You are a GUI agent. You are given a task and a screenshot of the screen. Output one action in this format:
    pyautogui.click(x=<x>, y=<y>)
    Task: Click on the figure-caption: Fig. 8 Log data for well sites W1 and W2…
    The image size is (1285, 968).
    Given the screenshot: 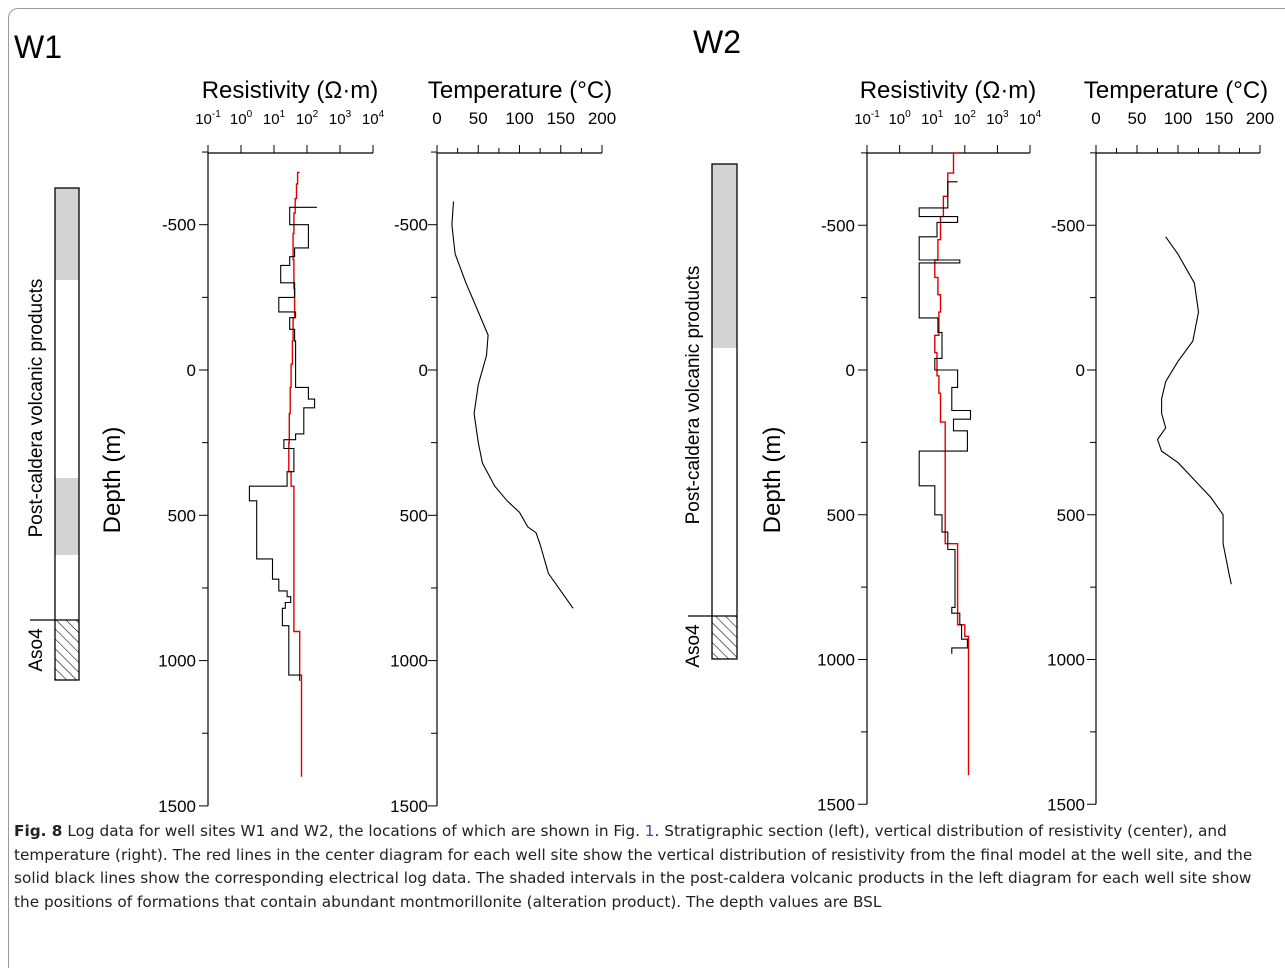 What is the action you would take?
    pyautogui.click(x=636, y=867)
    